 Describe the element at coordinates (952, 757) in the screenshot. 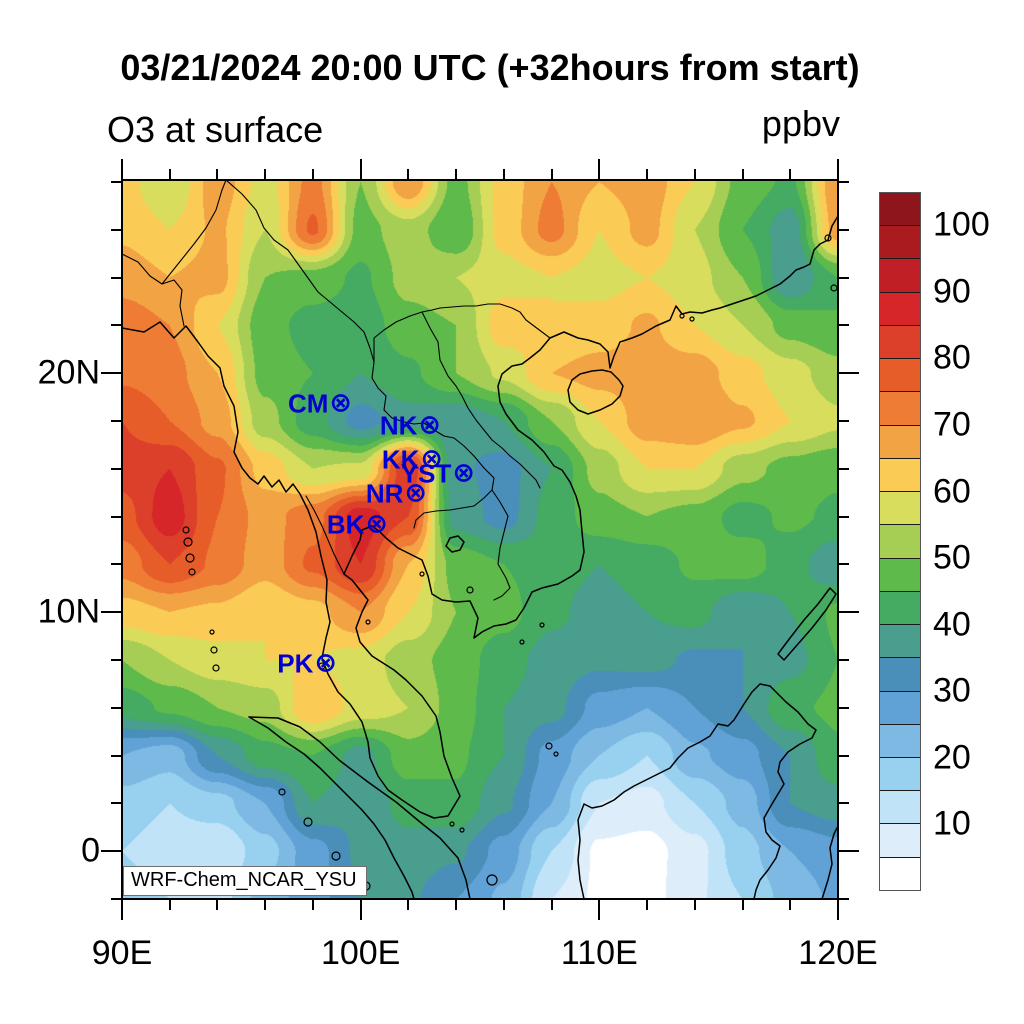

I see `colorbar-label-20: 20` at that location.